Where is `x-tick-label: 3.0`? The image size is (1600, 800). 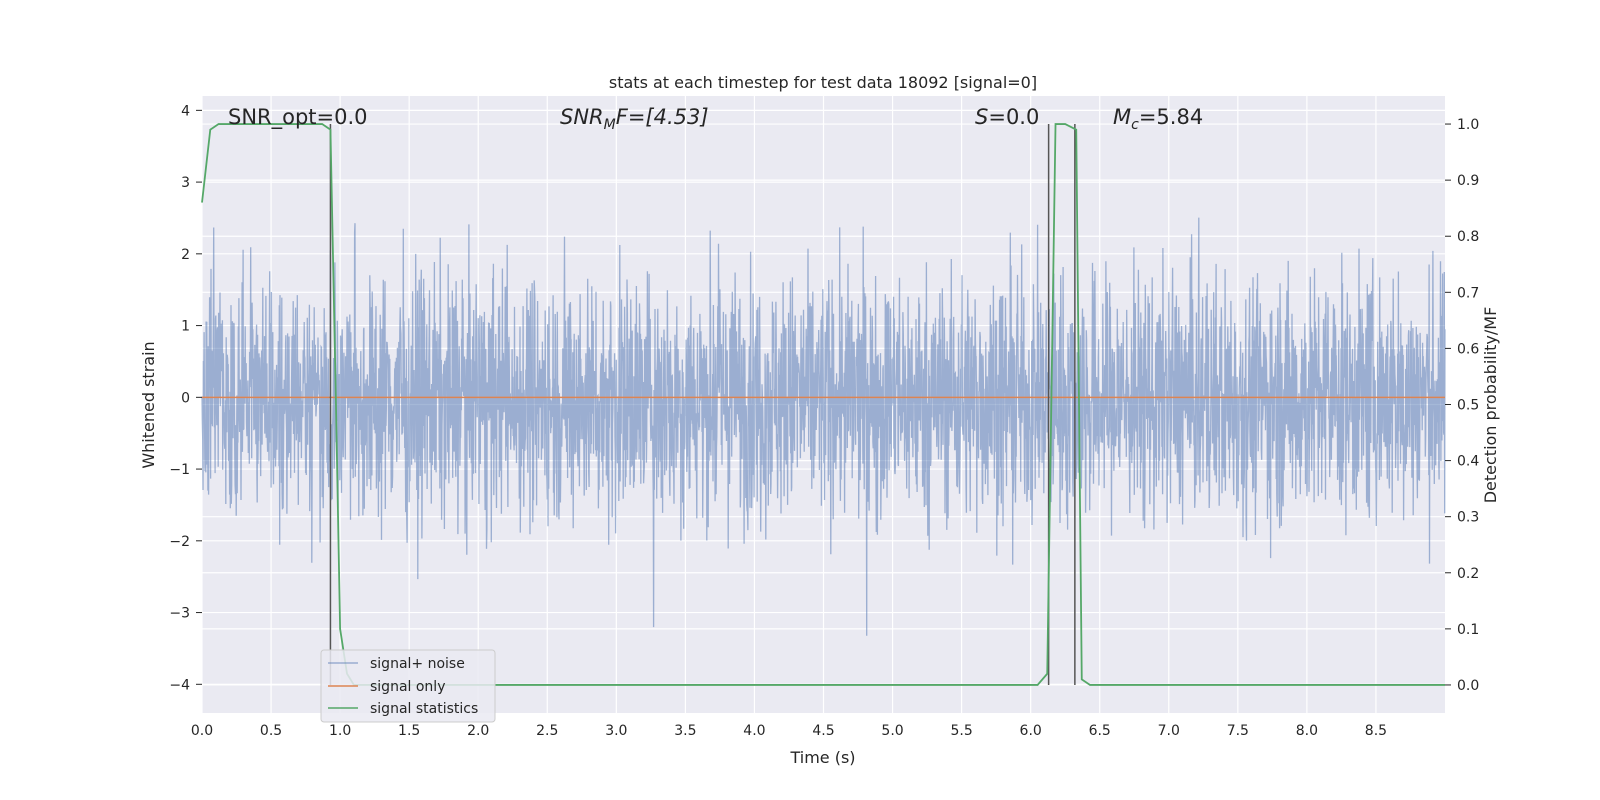
x-tick-label: 3.0 is located at coordinates (616, 731).